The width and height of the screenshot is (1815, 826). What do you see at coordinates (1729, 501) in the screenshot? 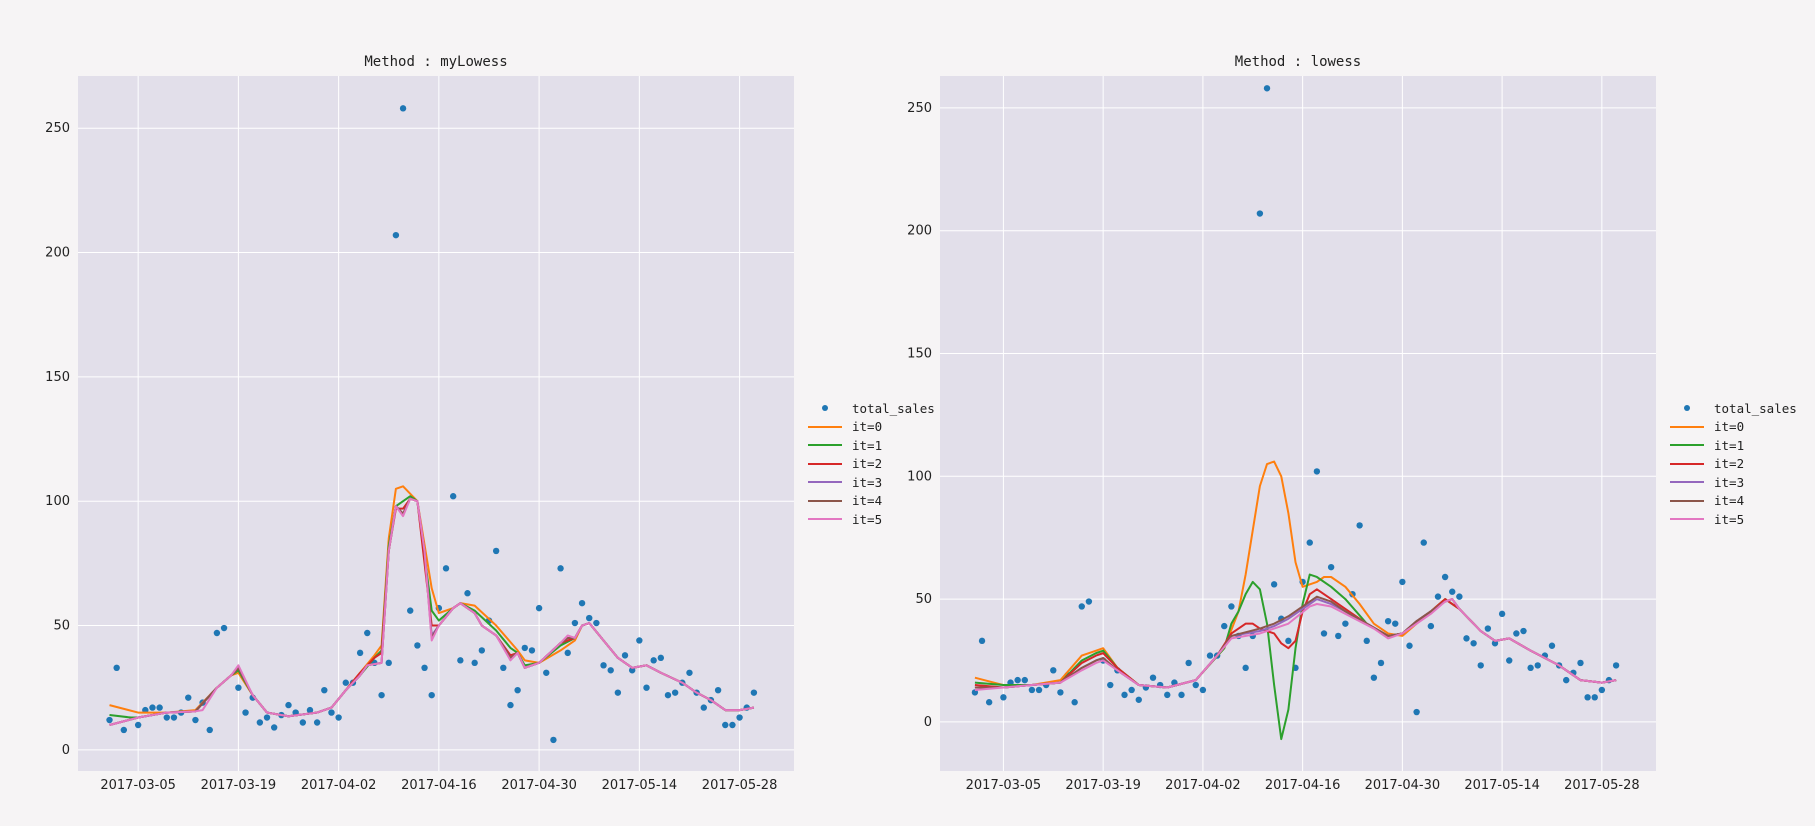
I see `legend-label: it=4` at bounding box center [1729, 501].